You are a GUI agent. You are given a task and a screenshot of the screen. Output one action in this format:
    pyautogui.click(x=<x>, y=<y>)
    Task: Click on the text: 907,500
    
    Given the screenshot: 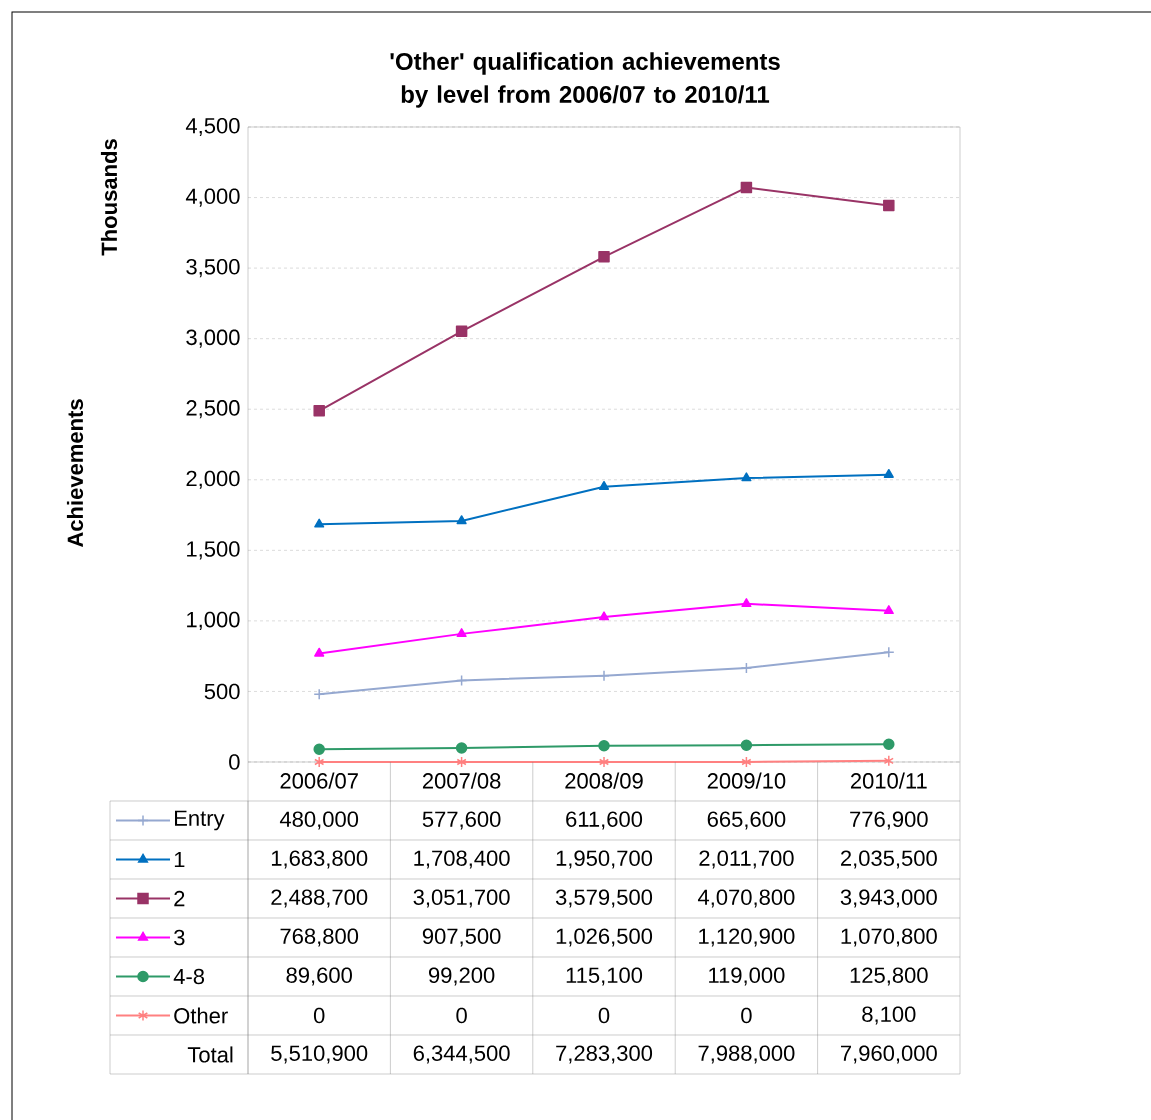 What is the action you would take?
    pyautogui.click(x=461, y=937)
    